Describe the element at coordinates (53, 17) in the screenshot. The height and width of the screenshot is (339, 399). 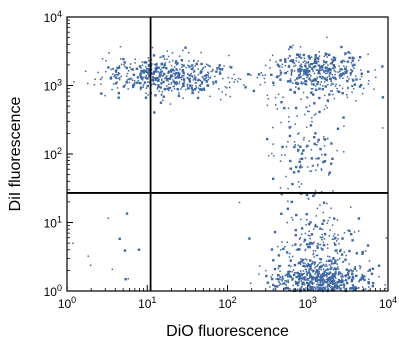
I see `y-tick-label: 104` at that location.